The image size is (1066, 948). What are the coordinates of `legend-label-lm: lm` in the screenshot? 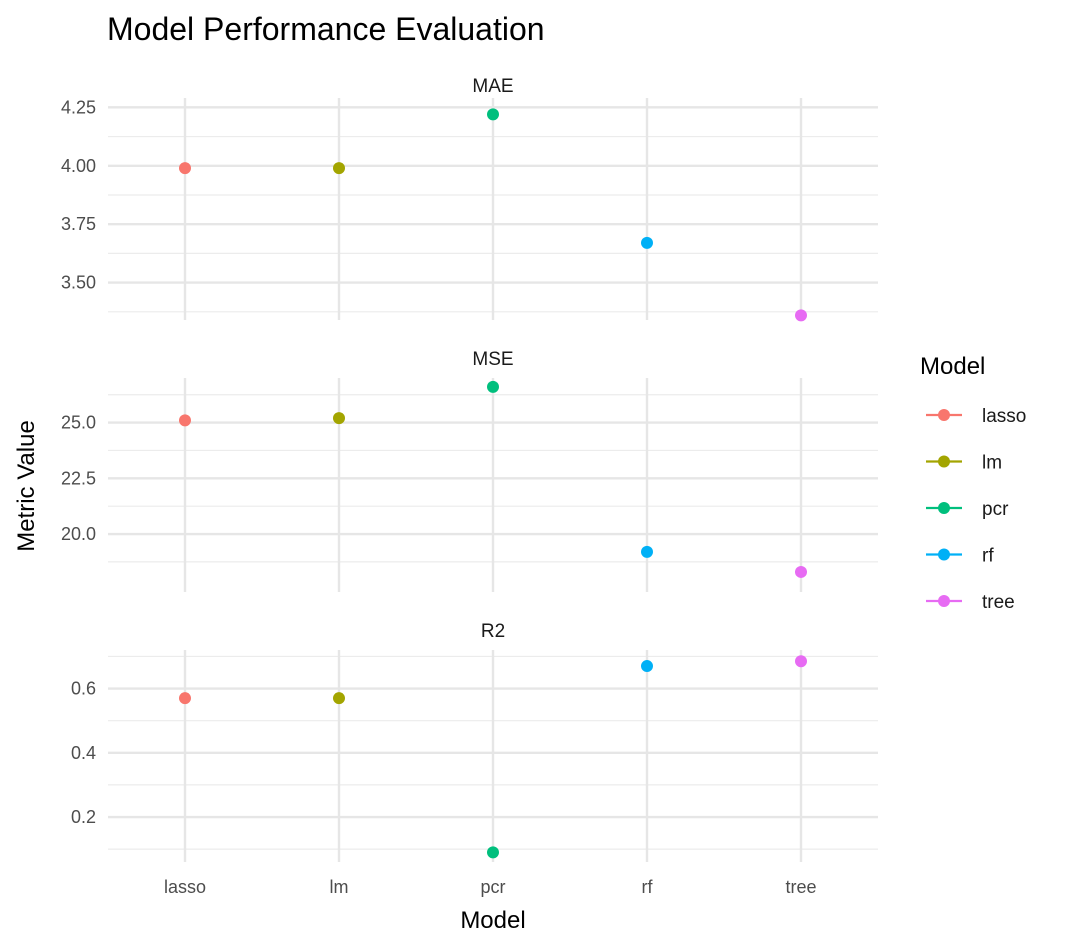 It's located at (992, 463).